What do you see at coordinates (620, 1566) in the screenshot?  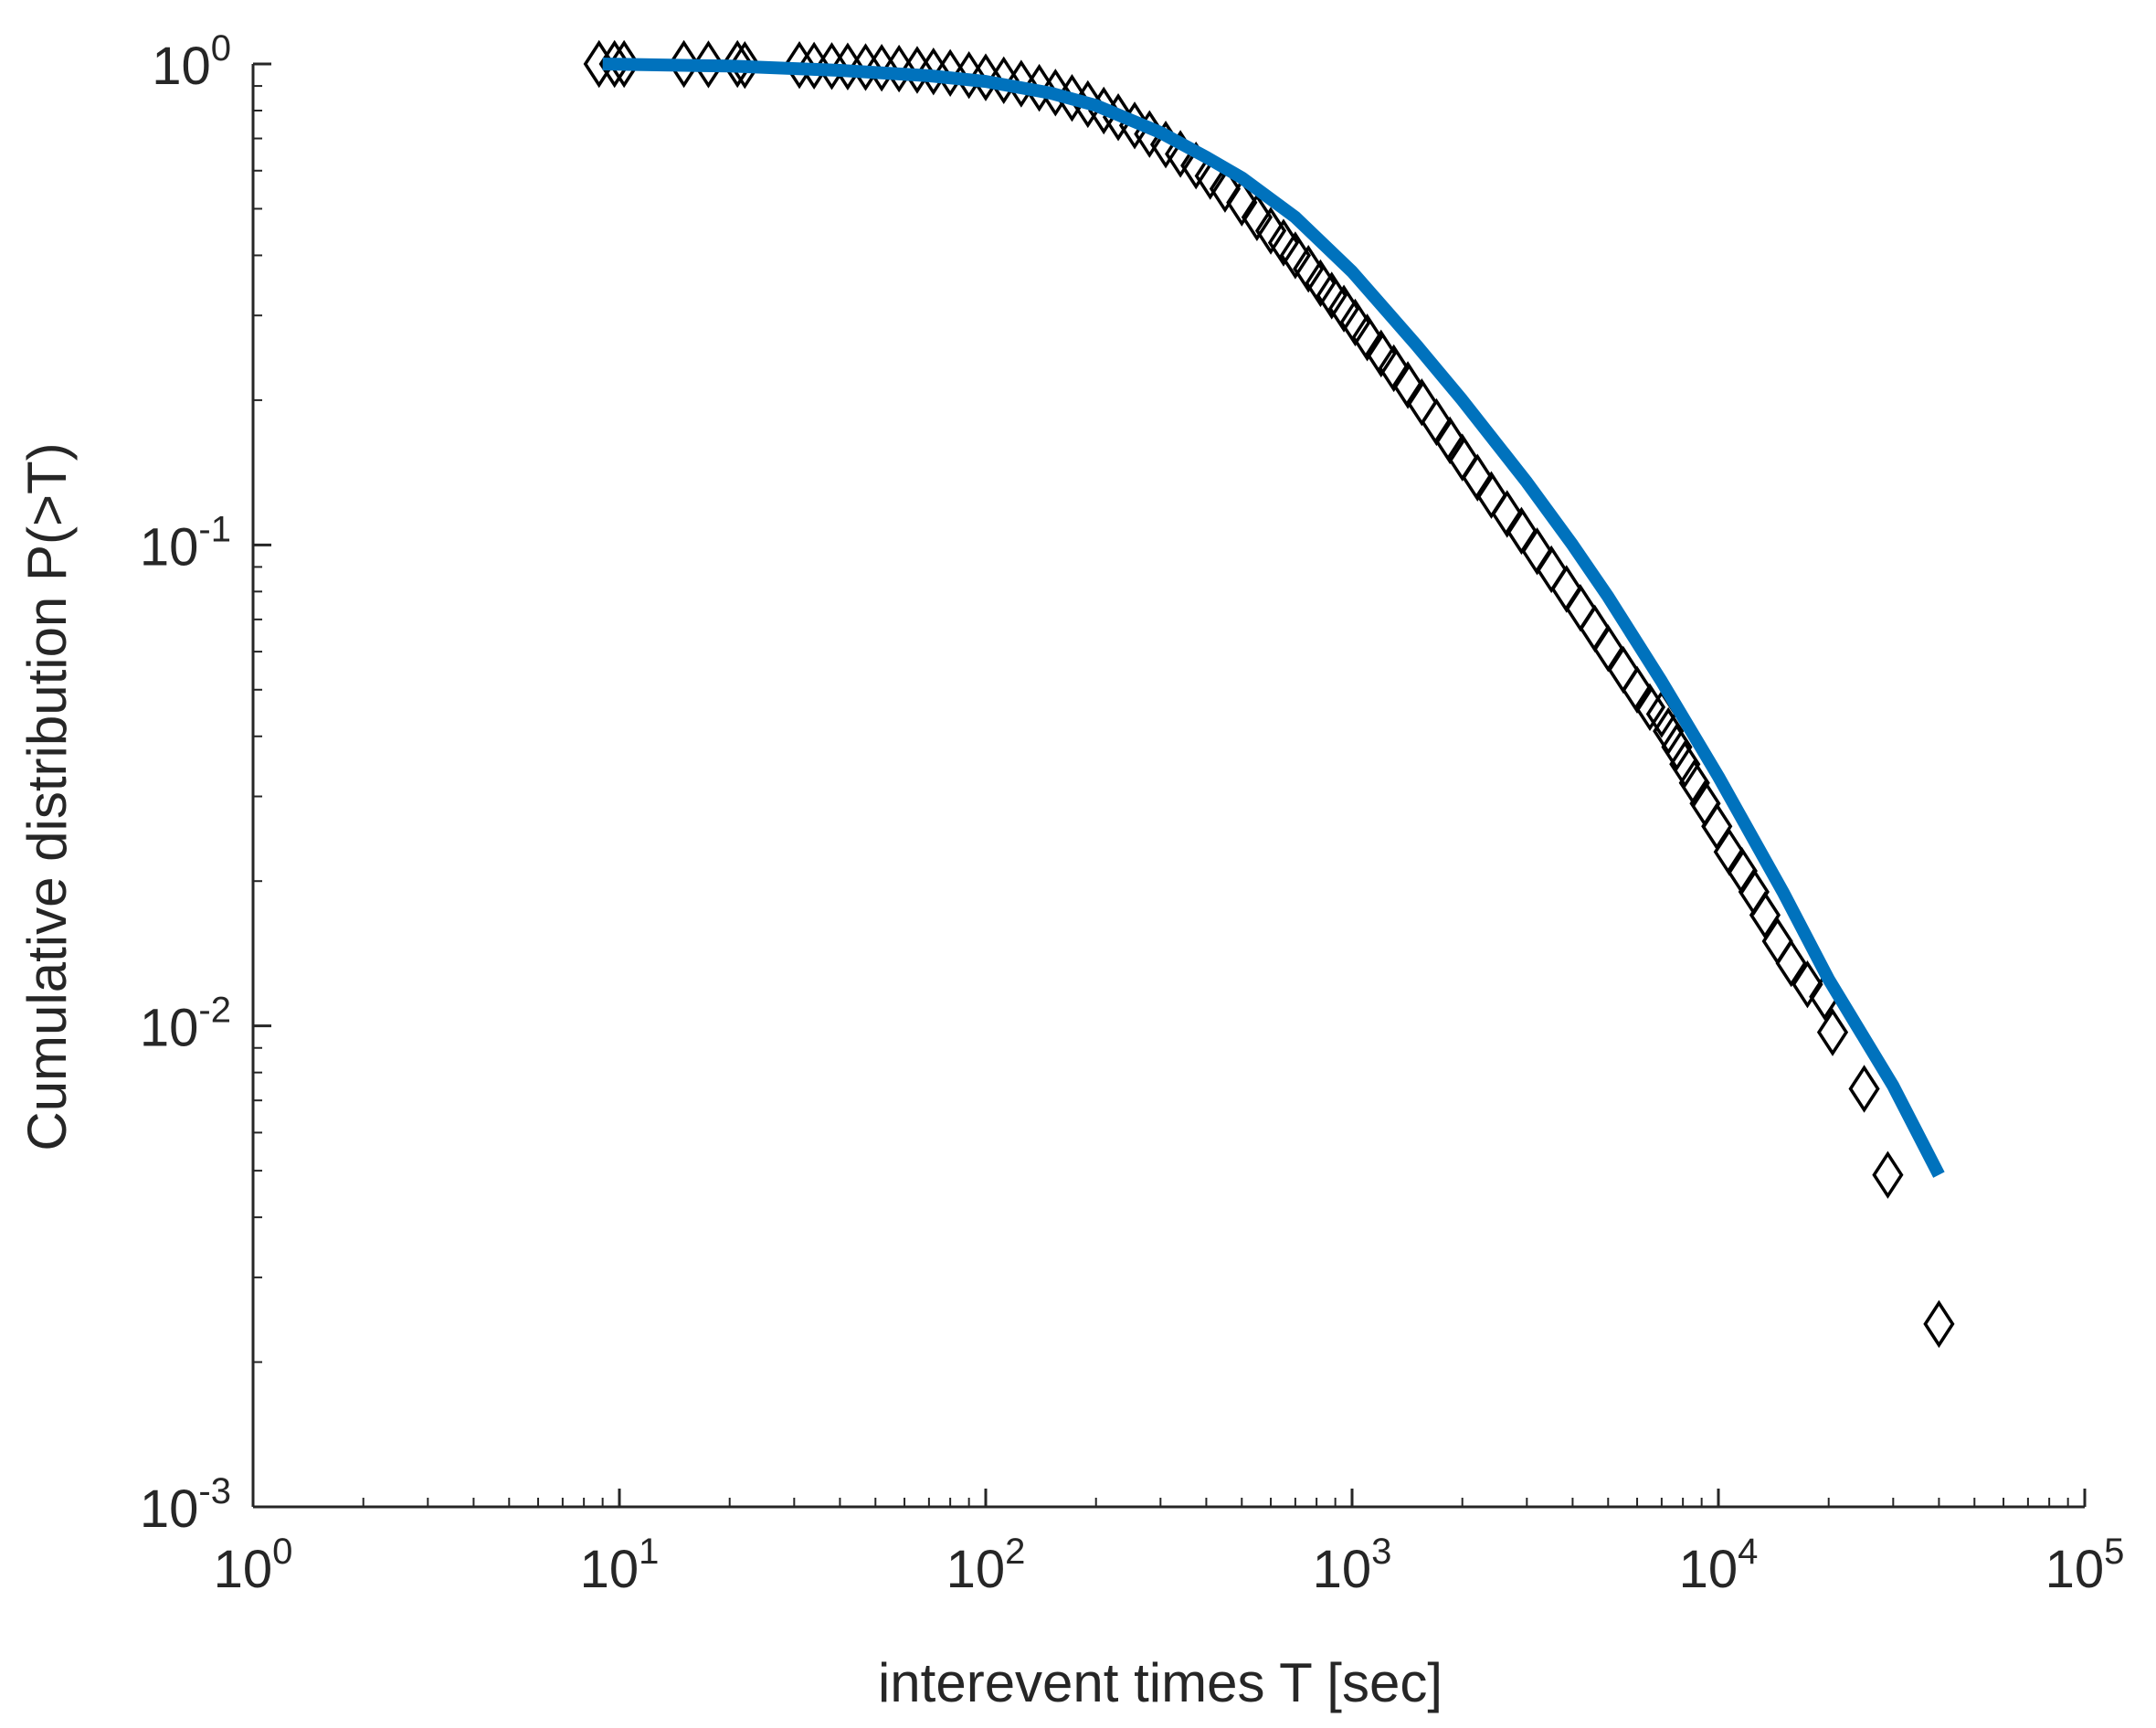 I see `x-tick-label: 10¹` at bounding box center [620, 1566].